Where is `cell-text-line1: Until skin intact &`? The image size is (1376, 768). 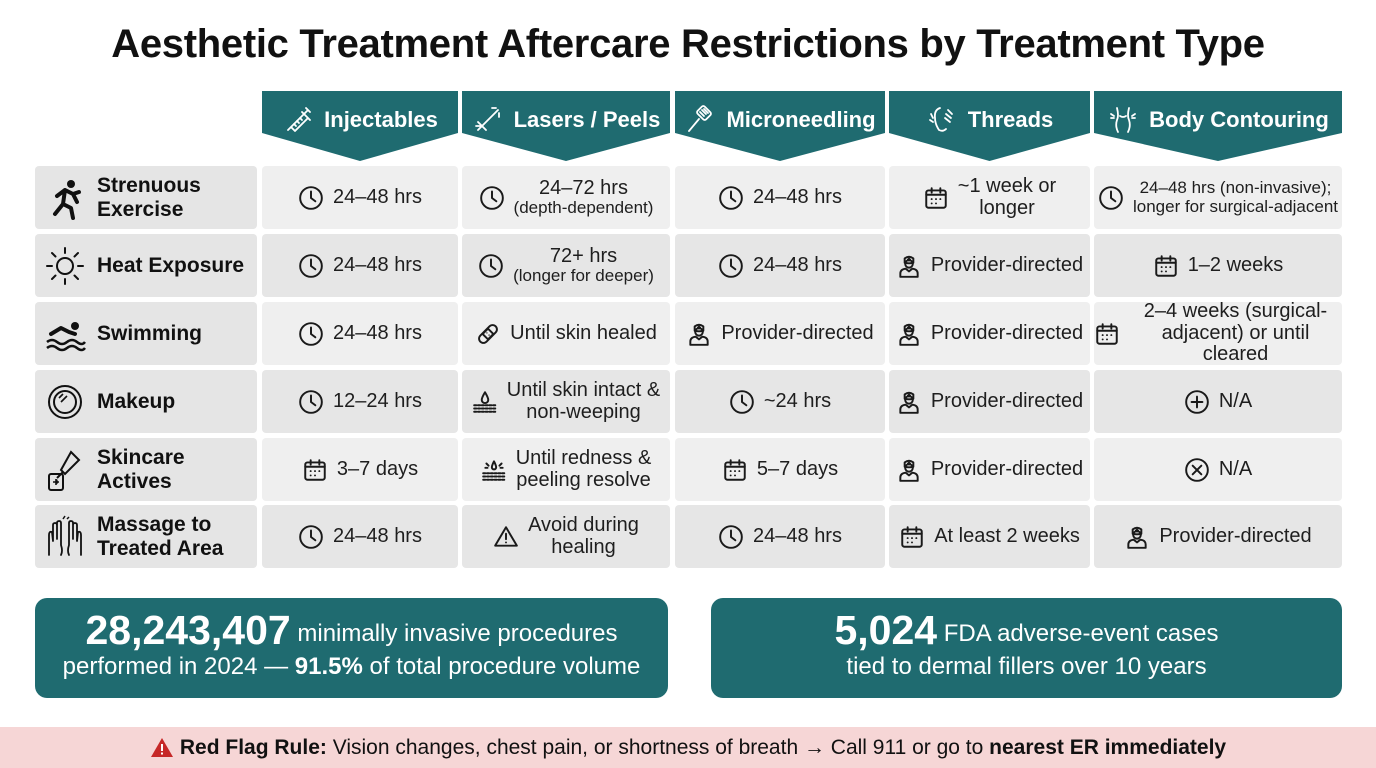 cell-text-line1: Until skin intact & is located at coordinates (583, 389).